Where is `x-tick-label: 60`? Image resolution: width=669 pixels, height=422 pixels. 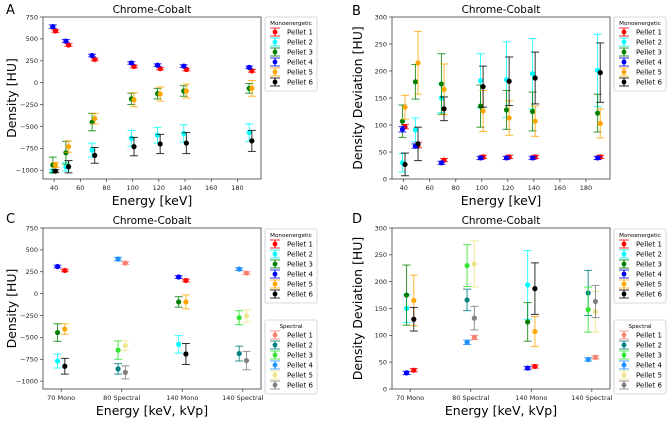 x-tick-label: 60 is located at coordinates (80, 188).